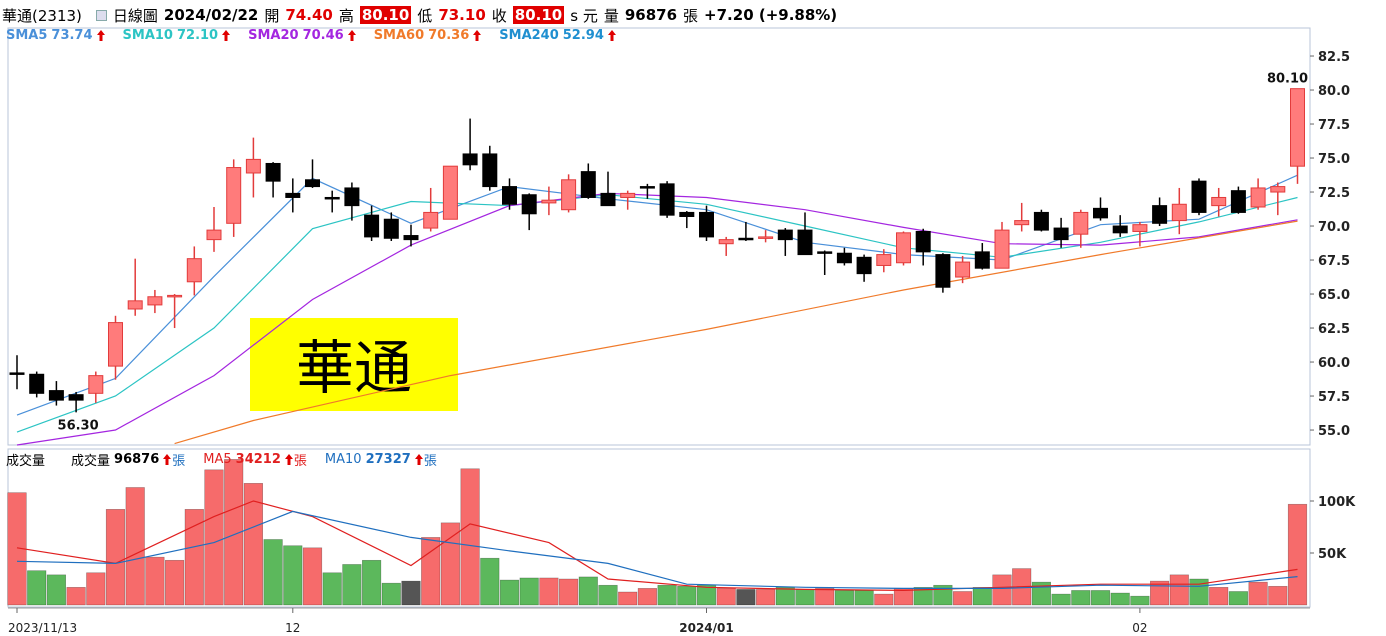 This screenshot has height=636, width=1386. Describe the element at coordinates (1334, 397) in the screenshot. I see `y-tick-label: 57.5` at that location.